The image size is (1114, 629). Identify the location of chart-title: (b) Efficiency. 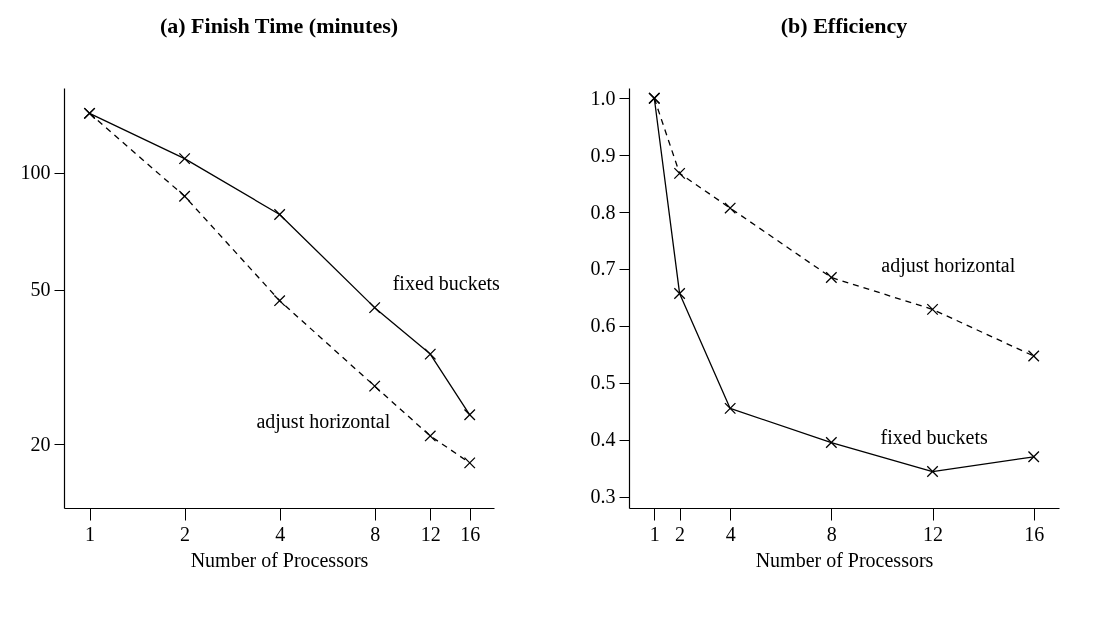
(844, 25).